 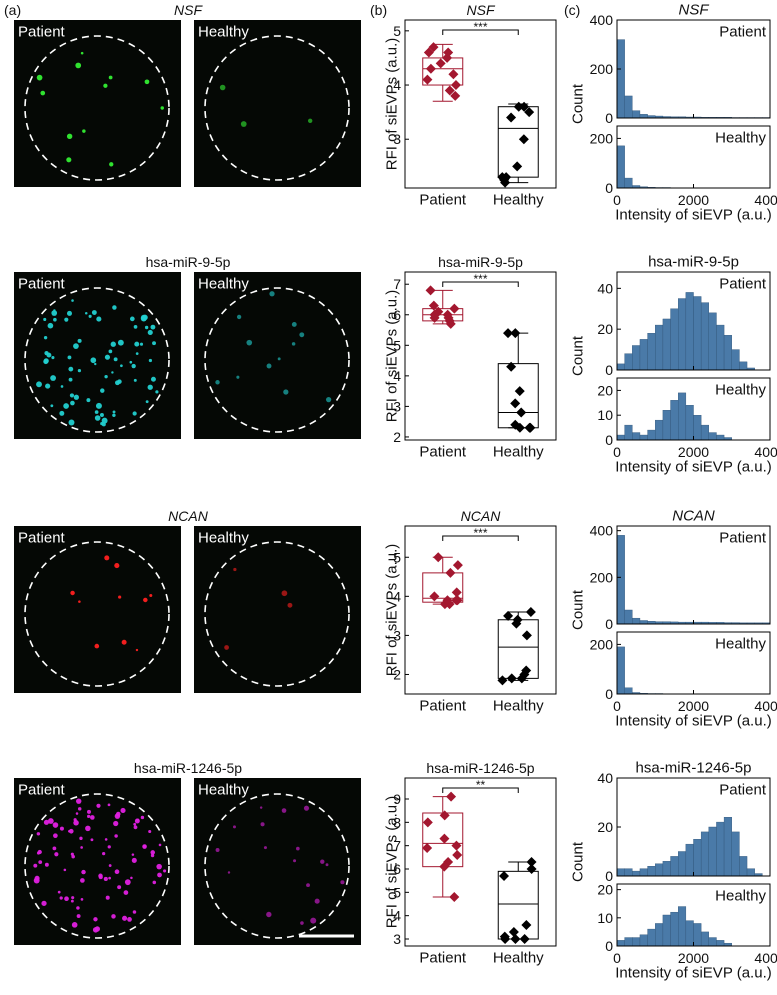 What do you see at coordinates (277, 609) in the screenshot?
I see `micrograph` at bounding box center [277, 609].